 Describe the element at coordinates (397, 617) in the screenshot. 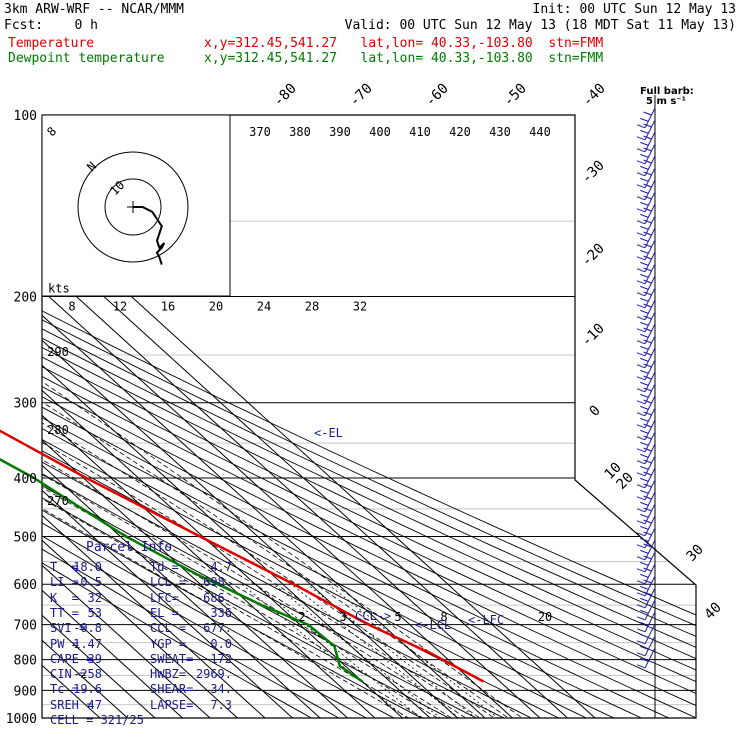

I see `mixing-ratio-label: 5` at that location.